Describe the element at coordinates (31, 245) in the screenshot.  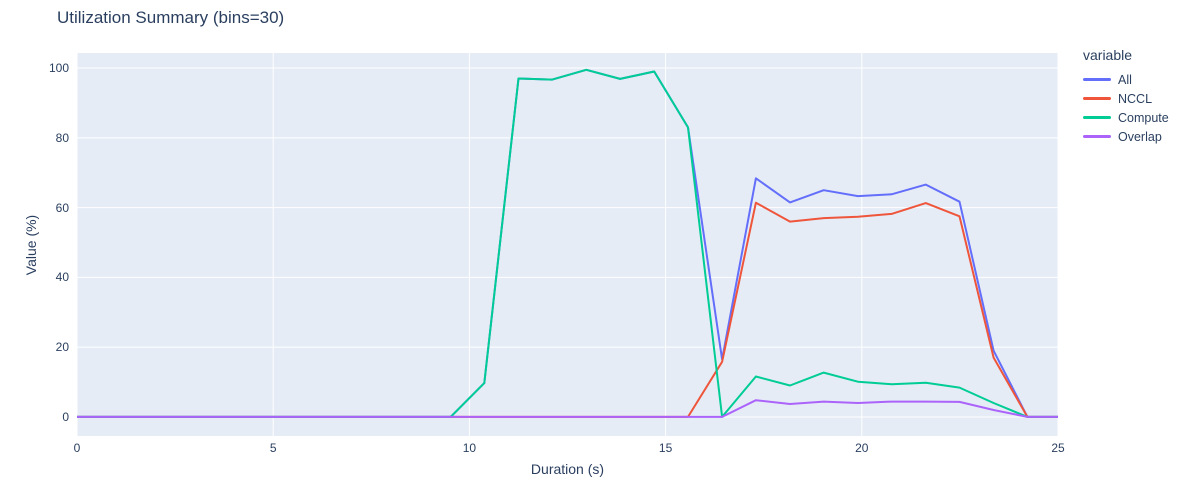
I see `y-axis-title: Value (%)` at that location.